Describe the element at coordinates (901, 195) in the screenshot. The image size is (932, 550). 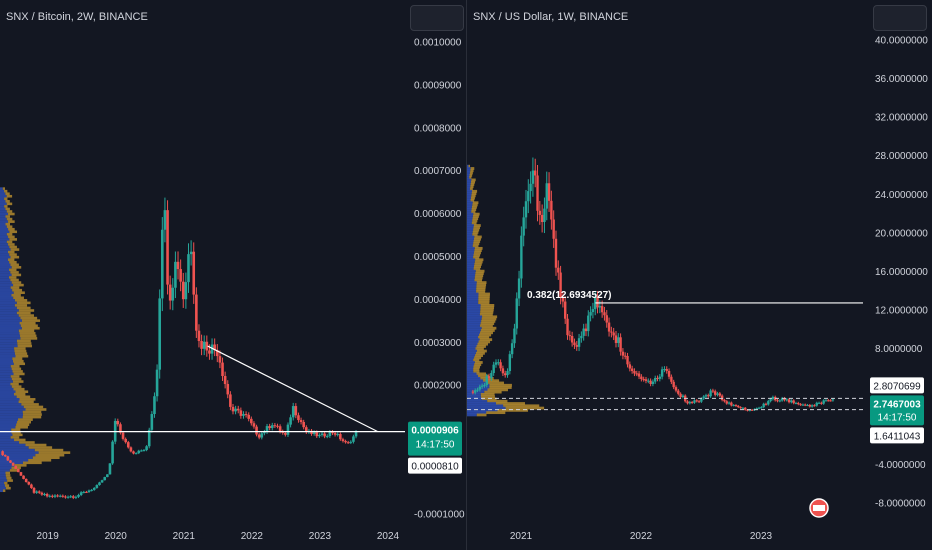
I see `right-y-tick-label: 24.0000000` at that location.